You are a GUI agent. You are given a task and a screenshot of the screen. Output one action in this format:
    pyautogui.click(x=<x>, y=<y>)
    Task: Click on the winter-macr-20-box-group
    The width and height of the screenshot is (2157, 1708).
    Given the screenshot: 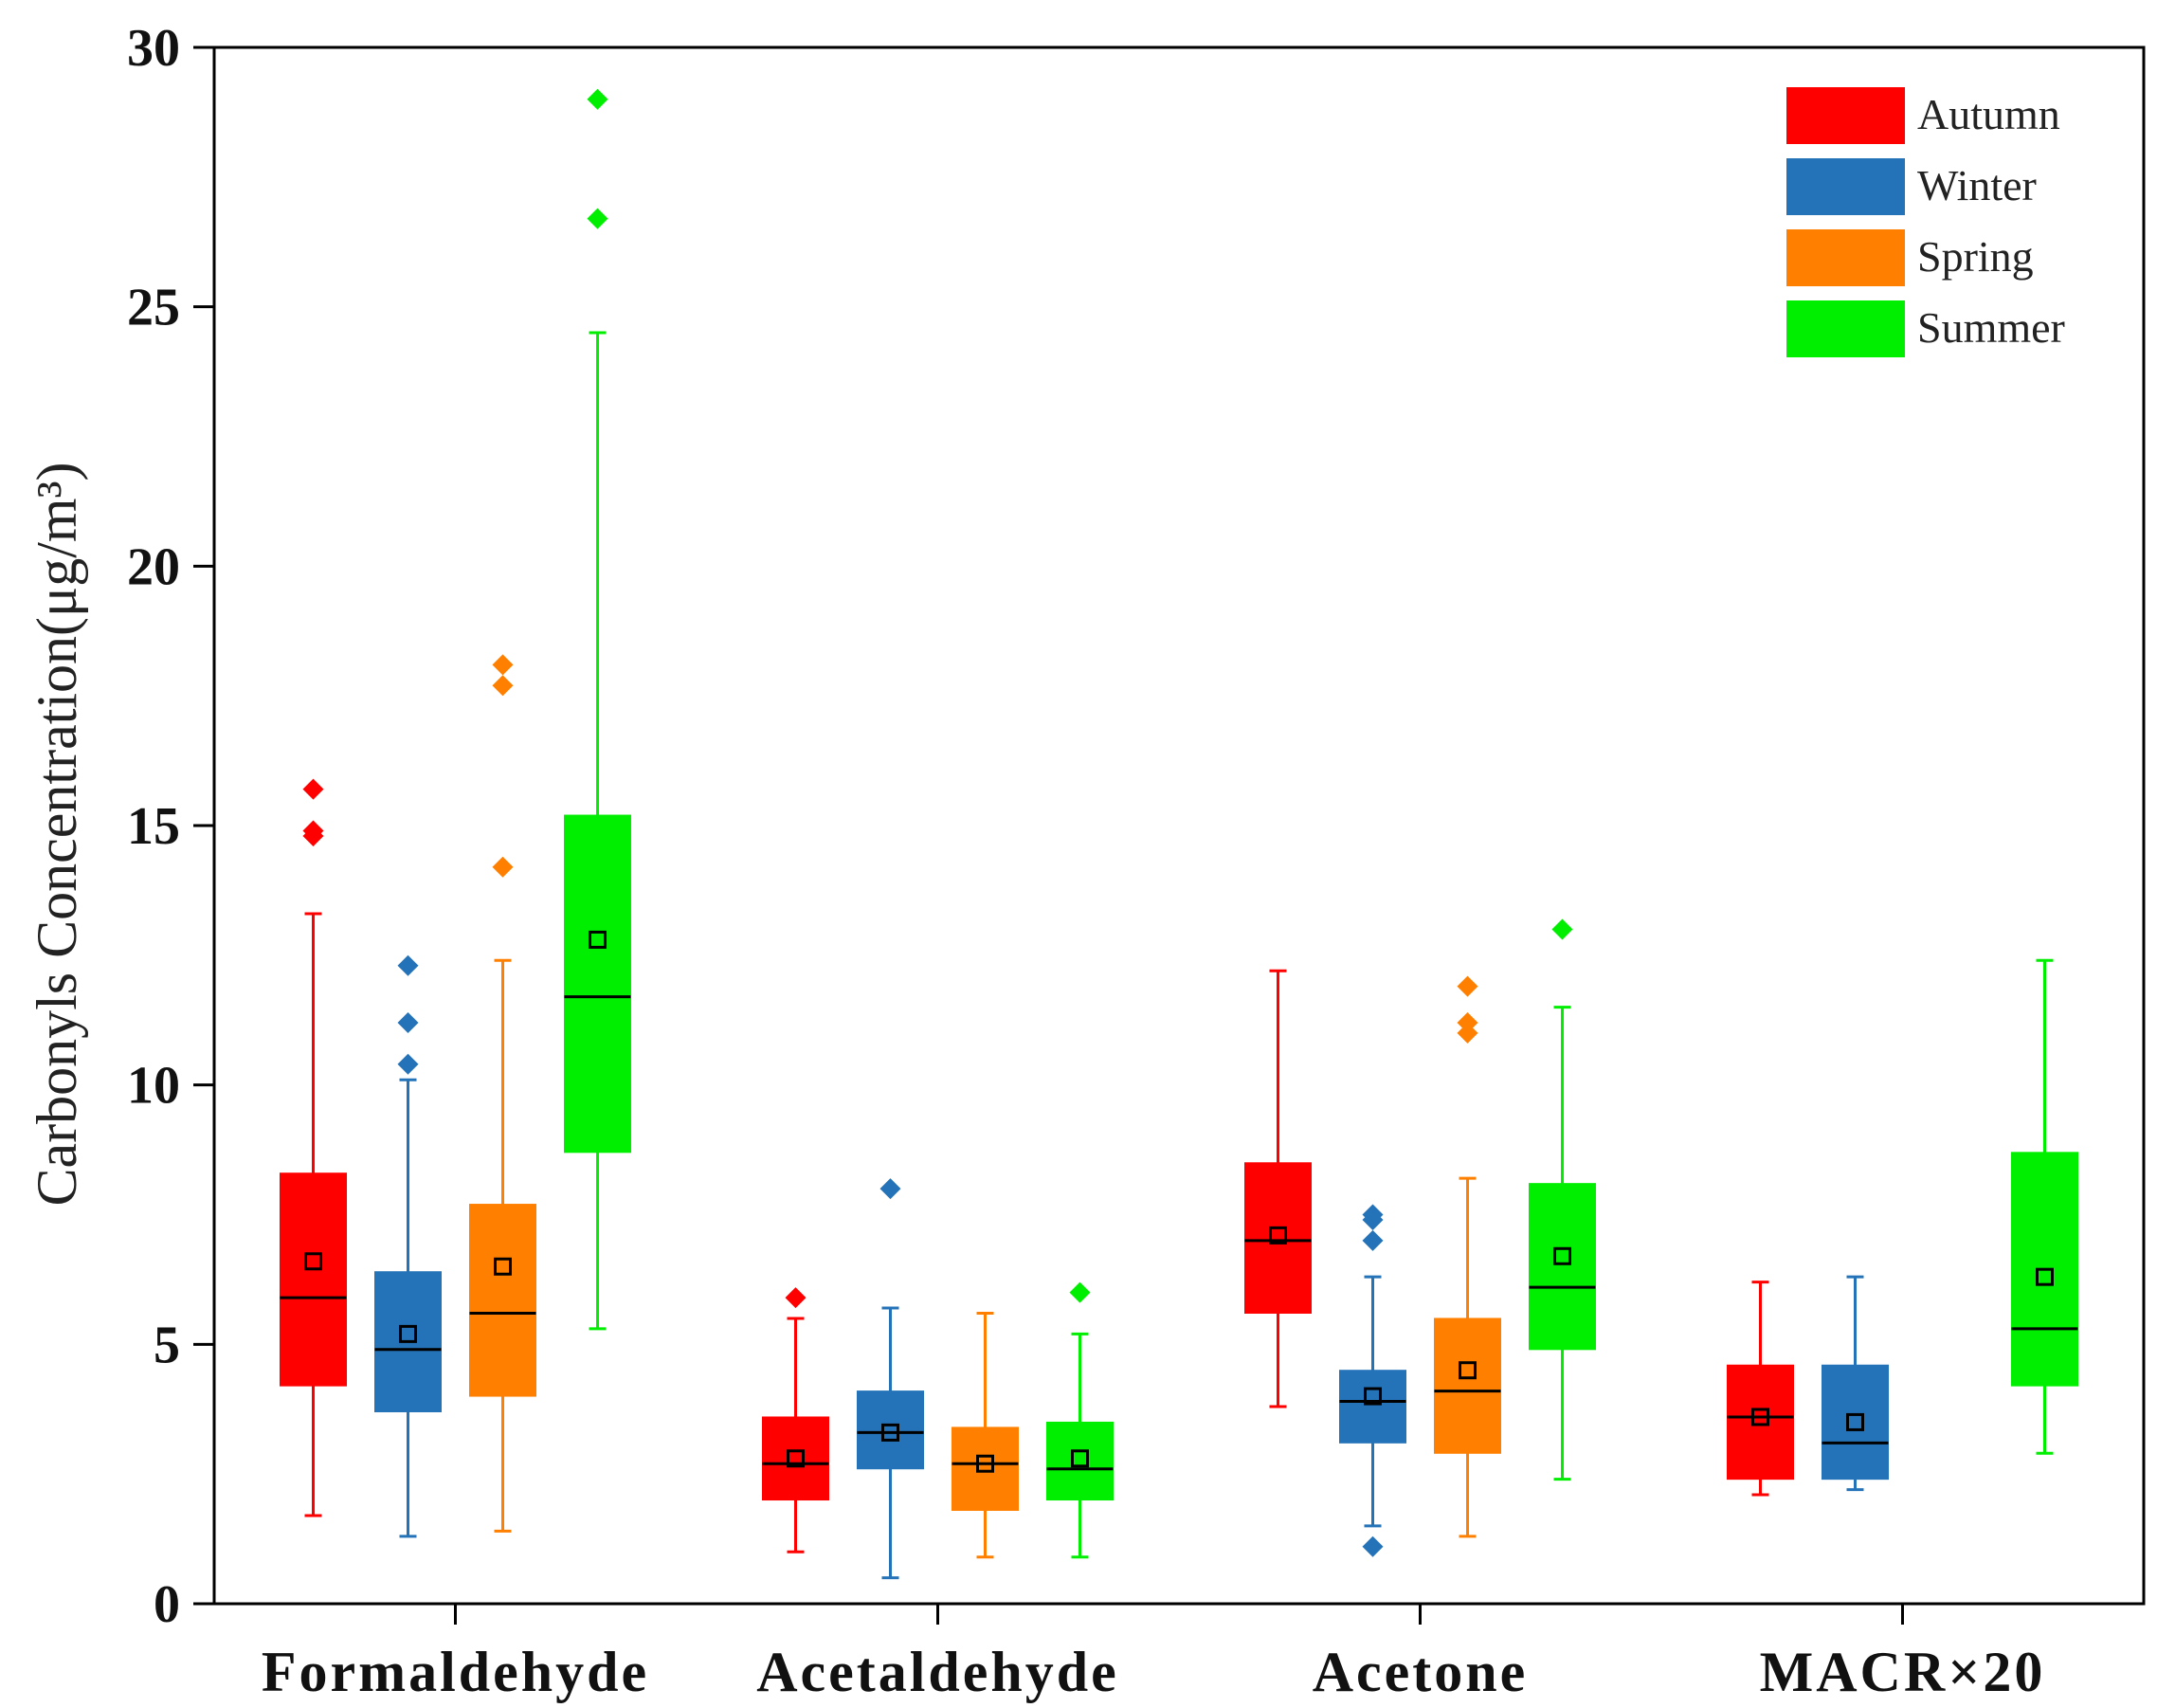 What is the action you would take?
    pyautogui.click(x=1855, y=1383)
    